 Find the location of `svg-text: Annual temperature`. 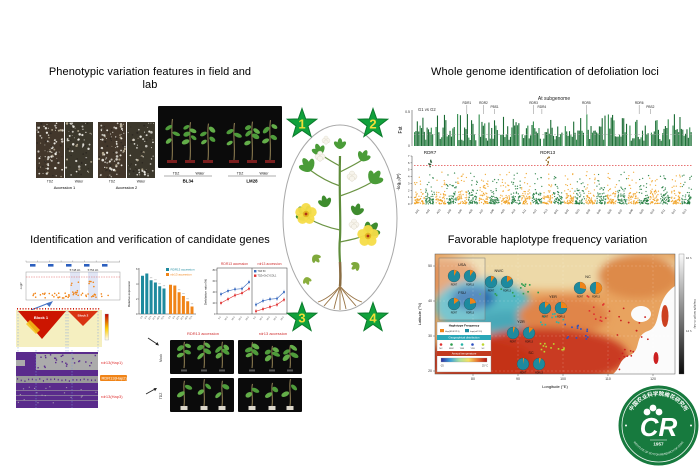

svg-text: Annual temperature is located at coordinates (464, 354).